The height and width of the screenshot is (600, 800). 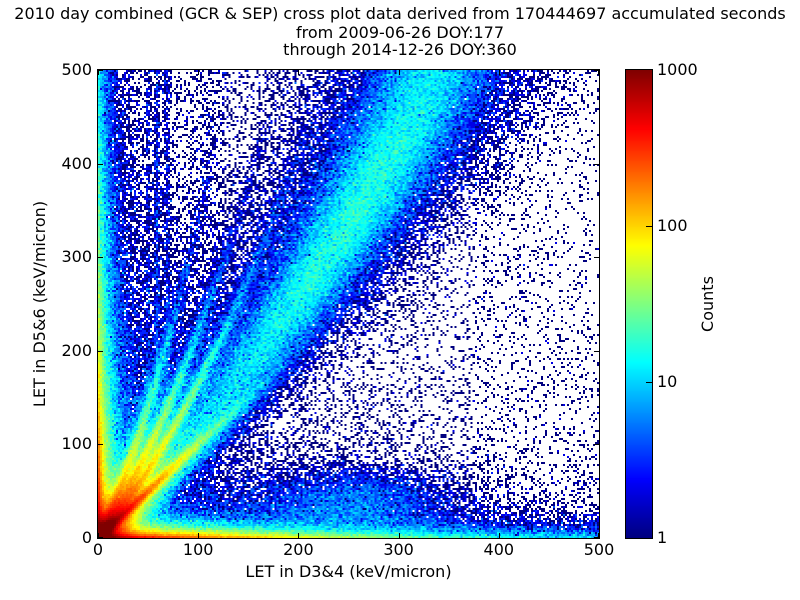 I want to click on x-tick-label: 400, so click(x=499, y=549).